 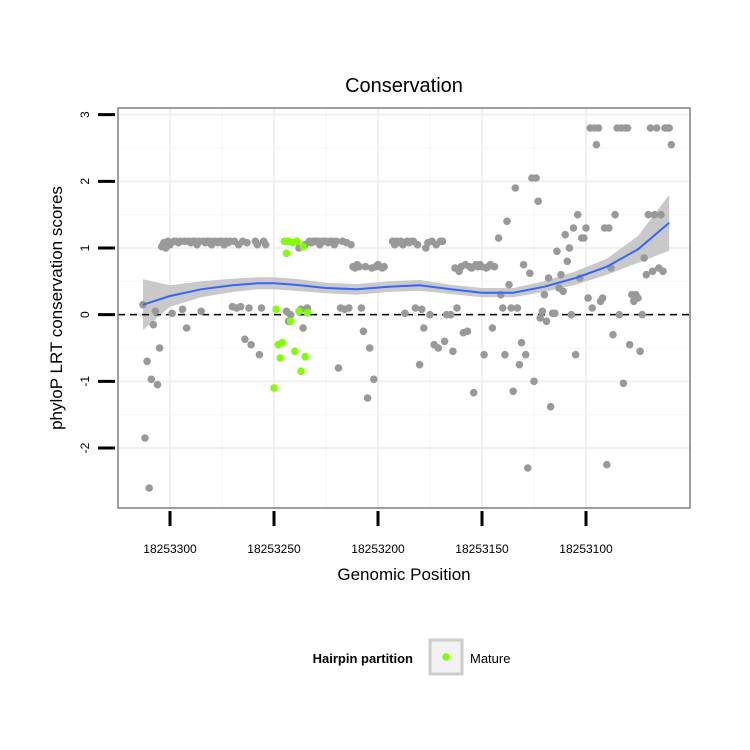 What do you see at coordinates (85, 247) in the screenshot?
I see `y-tick-label: 1` at bounding box center [85, 247].